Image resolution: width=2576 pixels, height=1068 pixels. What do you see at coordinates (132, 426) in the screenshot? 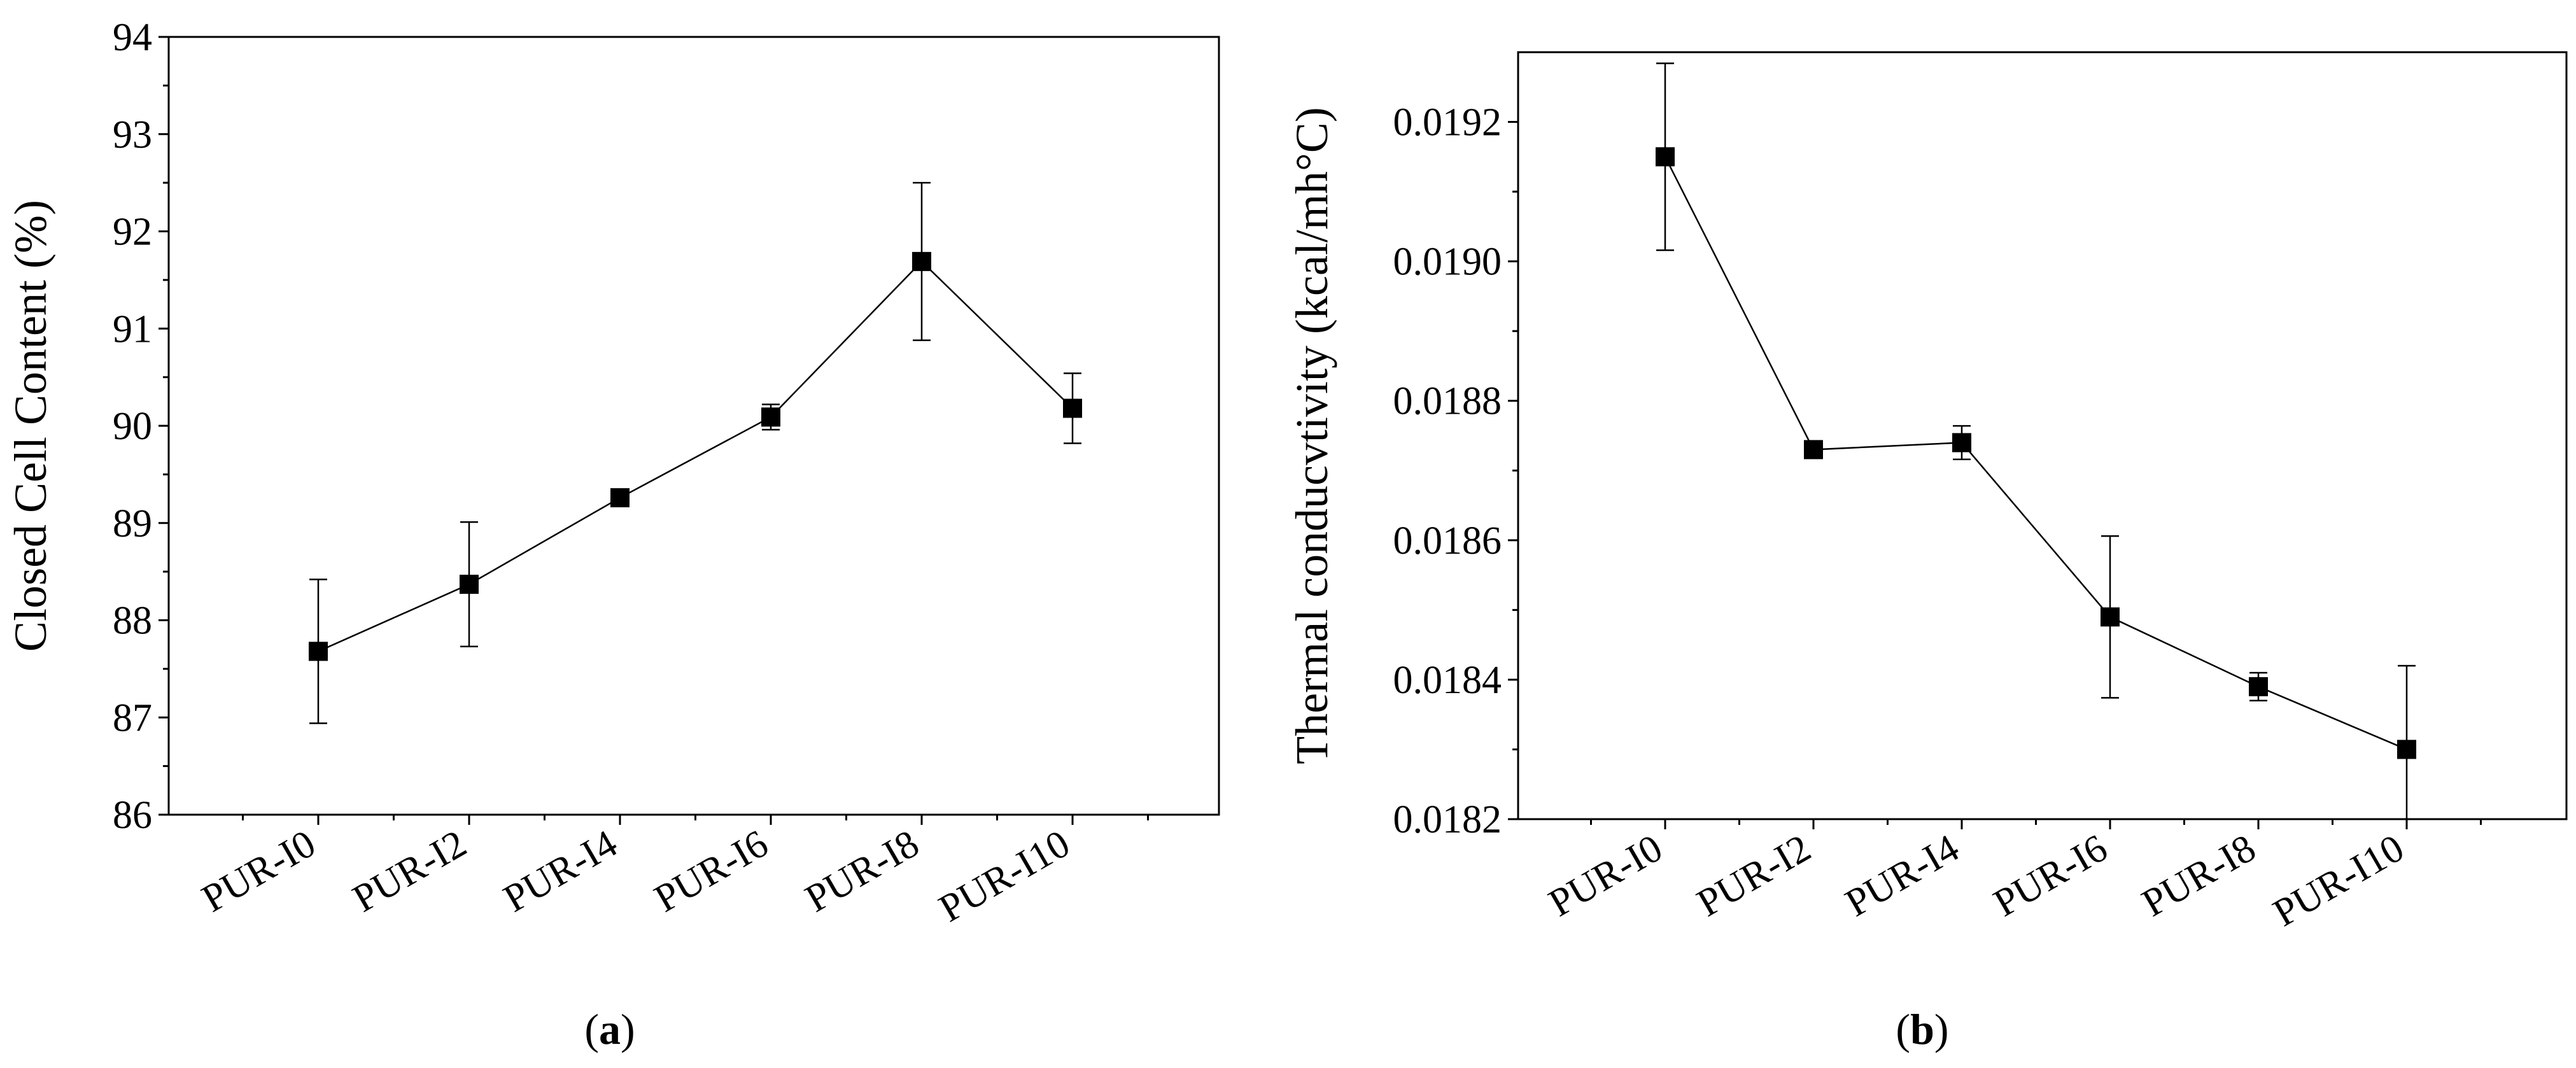
I see `a-y-tick-label: 90` at bounding box center [132, 426].